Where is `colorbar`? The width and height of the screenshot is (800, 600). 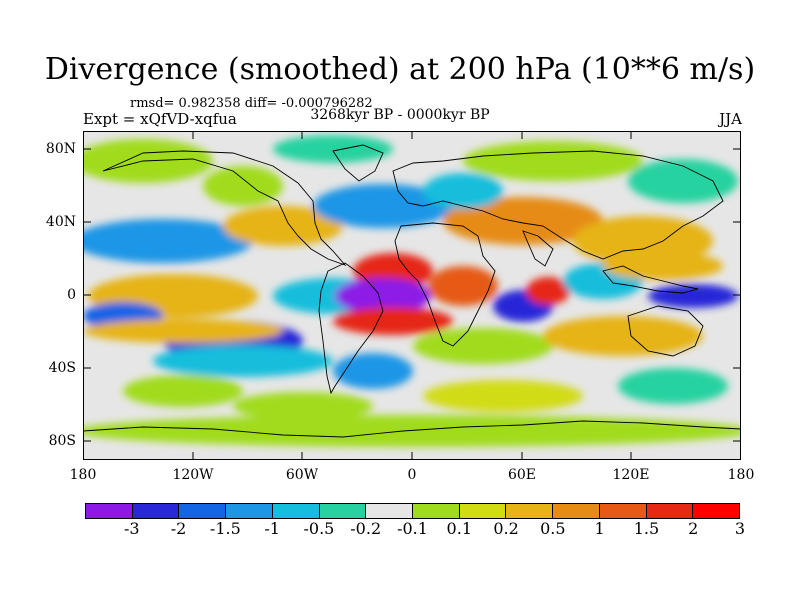
colorbar is located at coordinates (412, 511).